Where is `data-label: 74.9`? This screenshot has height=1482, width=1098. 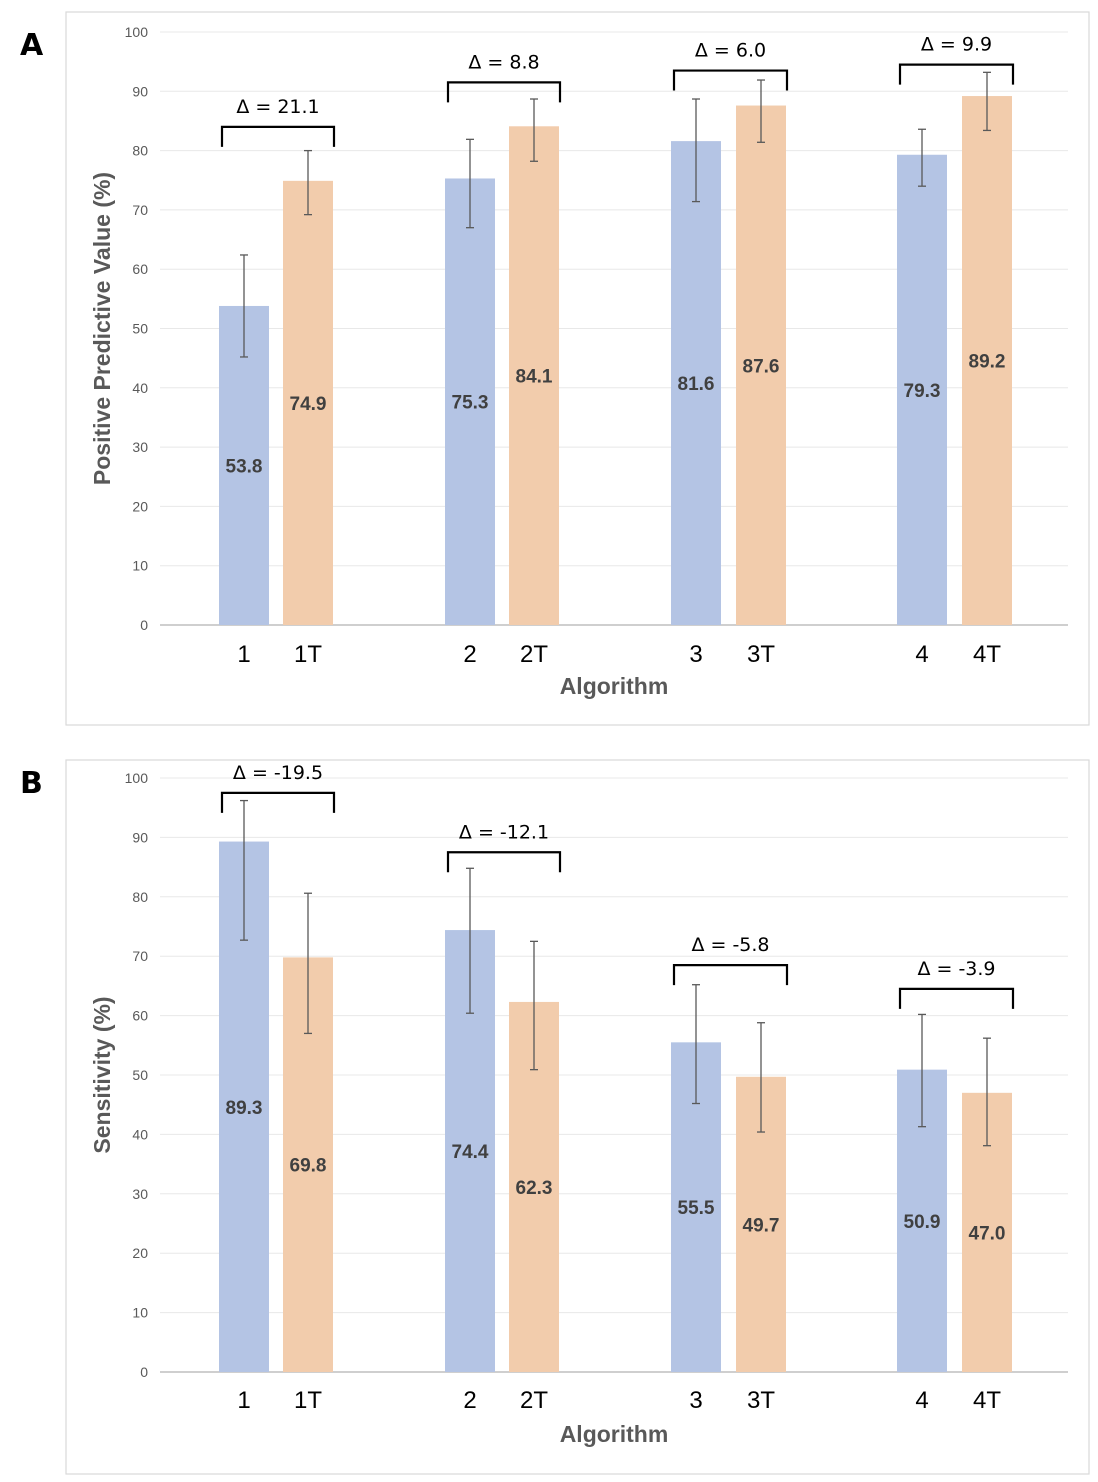
data-label: 74.9 is located at coordinates (308, 404).